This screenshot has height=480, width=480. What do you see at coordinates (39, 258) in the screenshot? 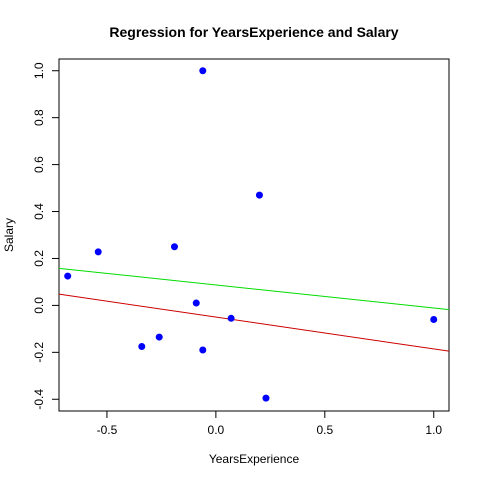
I see `y-tick-label: 0.2` at bounding box center [39, 258].